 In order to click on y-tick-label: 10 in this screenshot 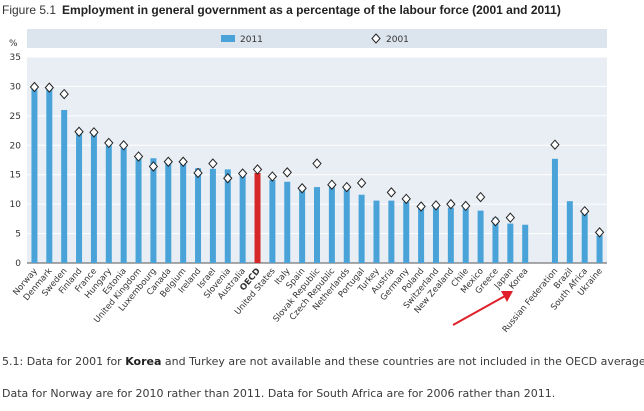, I will do `click(16, 205)`.